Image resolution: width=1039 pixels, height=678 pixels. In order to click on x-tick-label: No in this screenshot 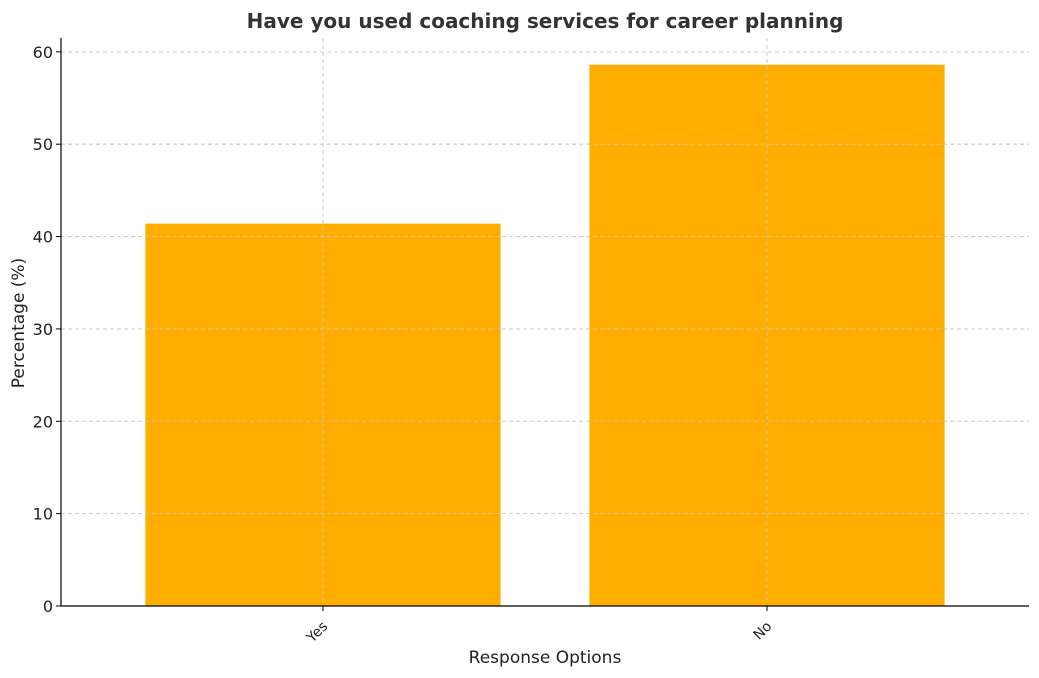, I will do `click(762, 631)`.